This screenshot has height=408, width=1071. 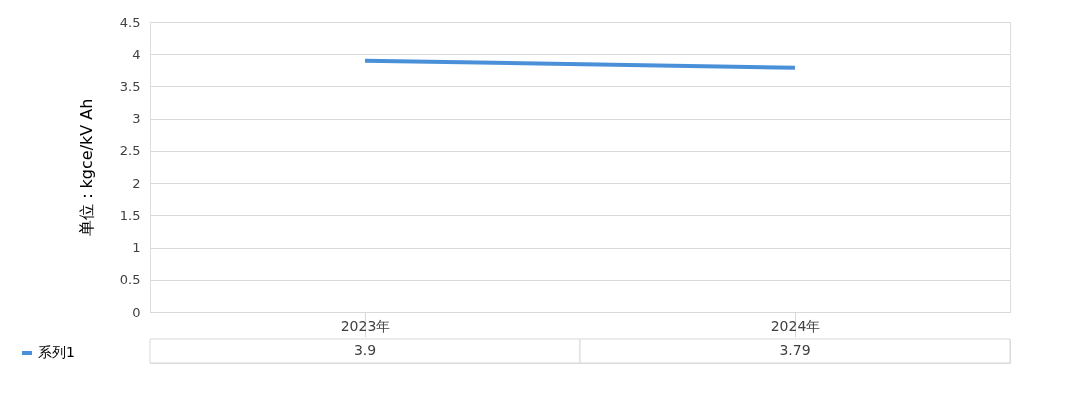 I want to click on y-tick-label: 1, so click(x=136, y=248).